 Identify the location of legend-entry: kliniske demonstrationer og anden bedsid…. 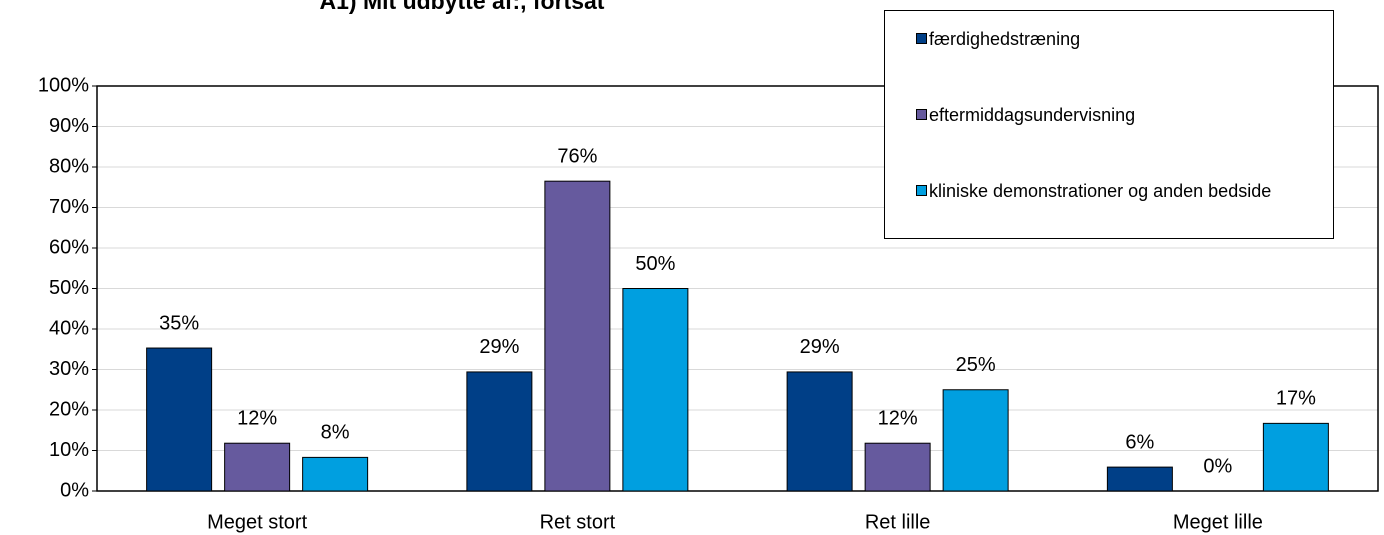
(1112, 191).